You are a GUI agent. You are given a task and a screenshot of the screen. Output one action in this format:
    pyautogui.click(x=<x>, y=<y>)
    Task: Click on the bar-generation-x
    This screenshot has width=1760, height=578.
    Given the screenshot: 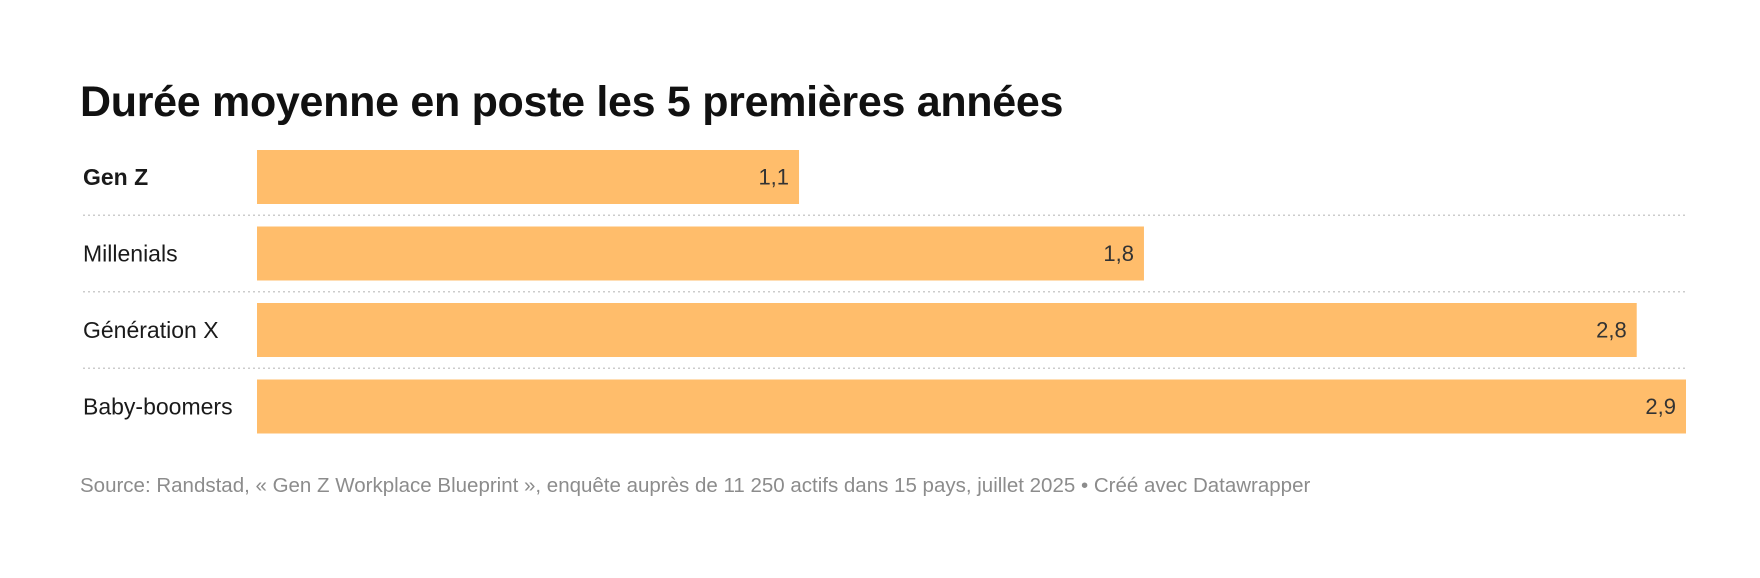 What is the action you would take?
    pyautogui.click(x=947, y=330)
    